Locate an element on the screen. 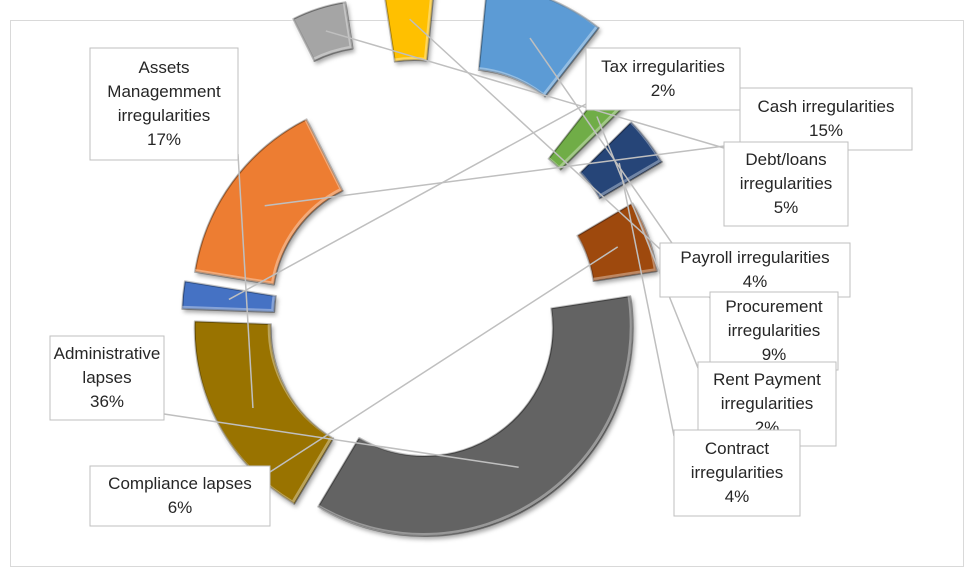 Image resolution: width=968 pixels, height=572 pixels. data-label: Assets Managemment irregularities 17% is located at coordinates (164, 103).